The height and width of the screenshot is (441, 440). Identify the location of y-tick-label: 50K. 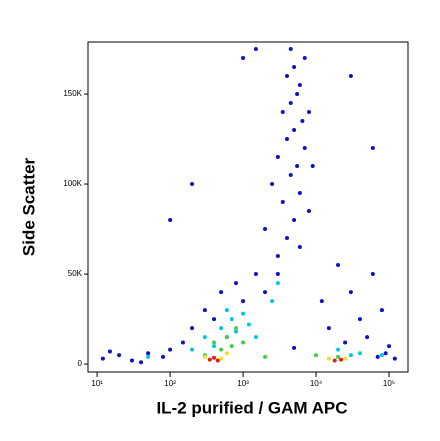
(75, 273).